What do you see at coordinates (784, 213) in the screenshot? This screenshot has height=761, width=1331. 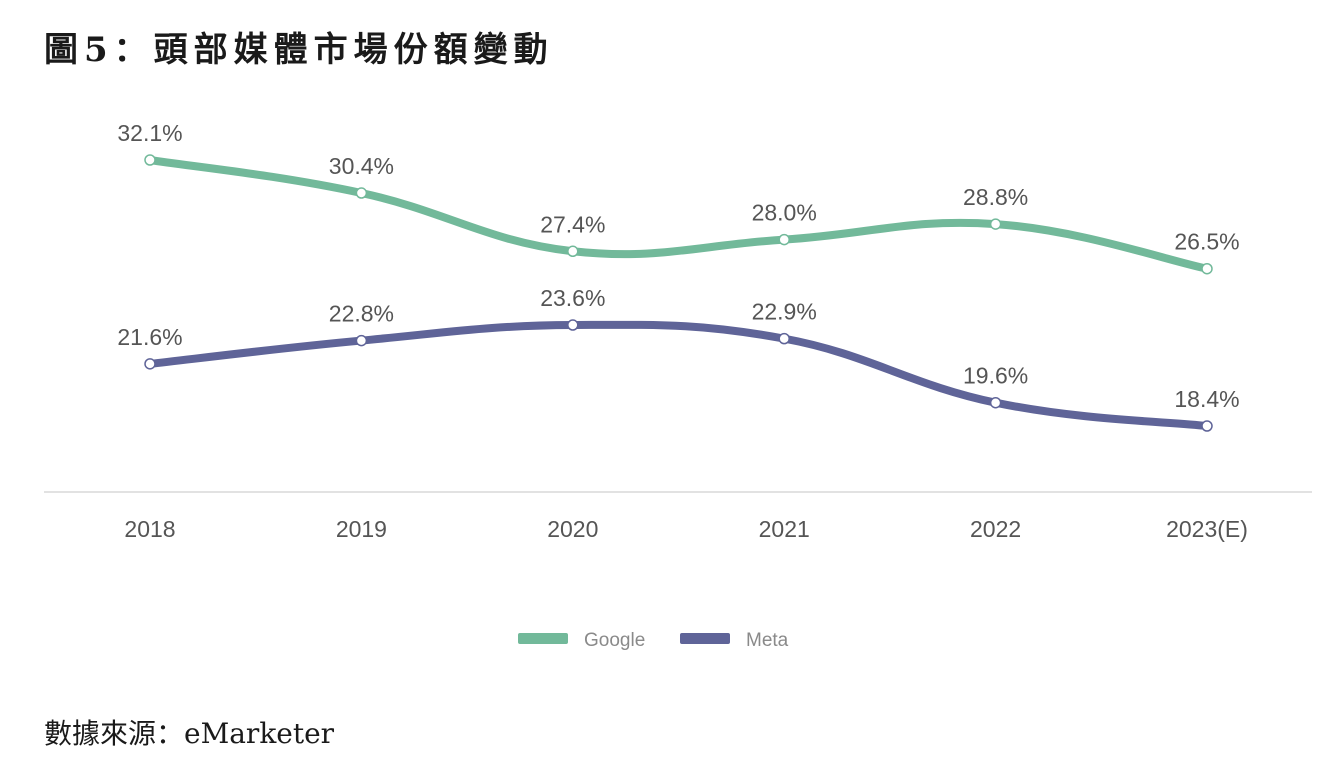 I see `google-data-label: 28.0%` at bounding box center [784, 213].